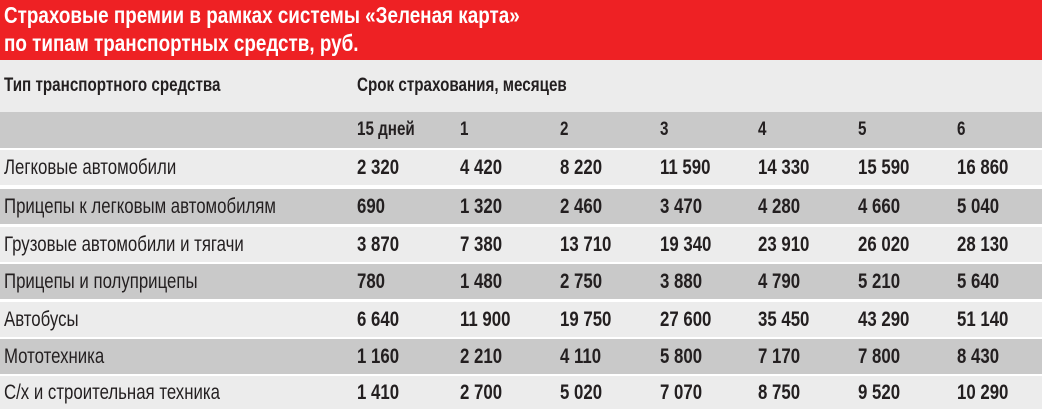 This screenshot has width=1042, height=409. I want to click on vehicle-type-label: Прицепы к легковым автомобилям, so click(140, 206).